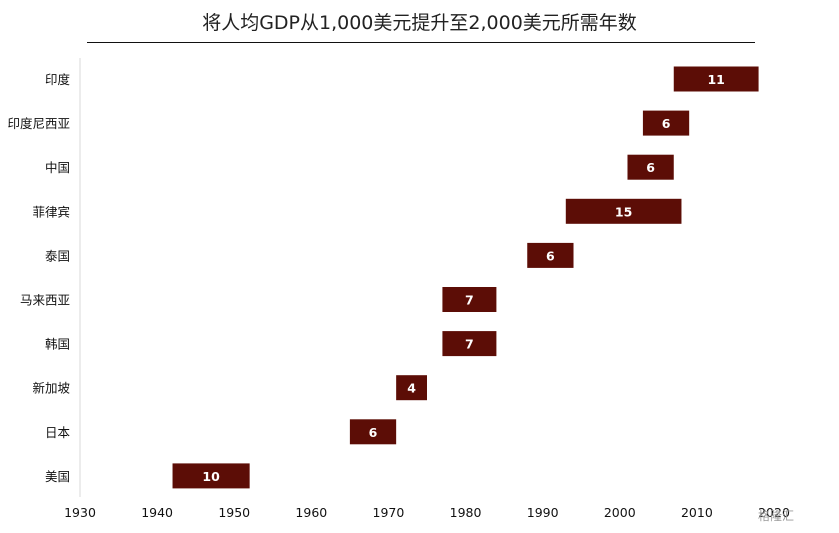 The height and width of the screenshot is (533, 839). I want to click on x-tick-label: 2020, so click(774, 512).